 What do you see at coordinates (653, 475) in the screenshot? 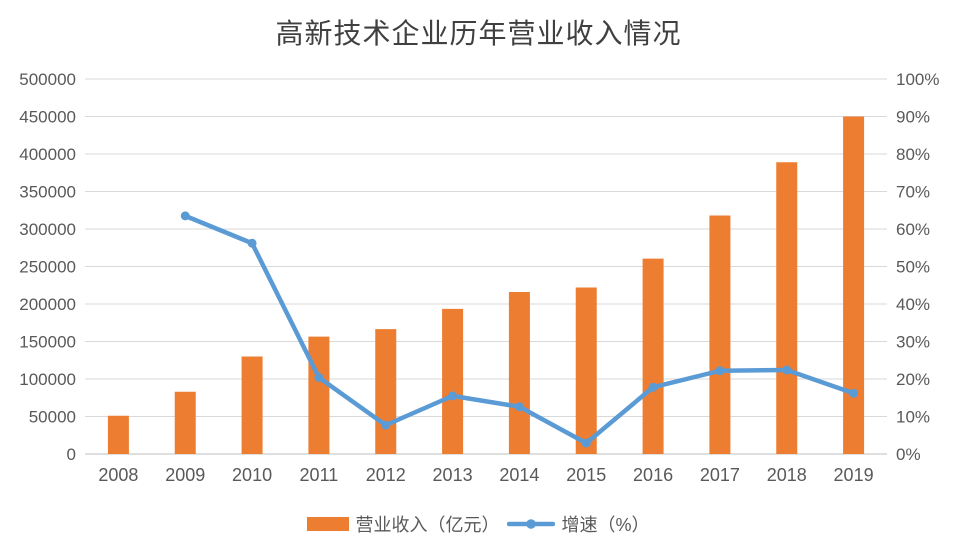
I see `x-axis-category-label: 2016` at bounding box center [653, 475].